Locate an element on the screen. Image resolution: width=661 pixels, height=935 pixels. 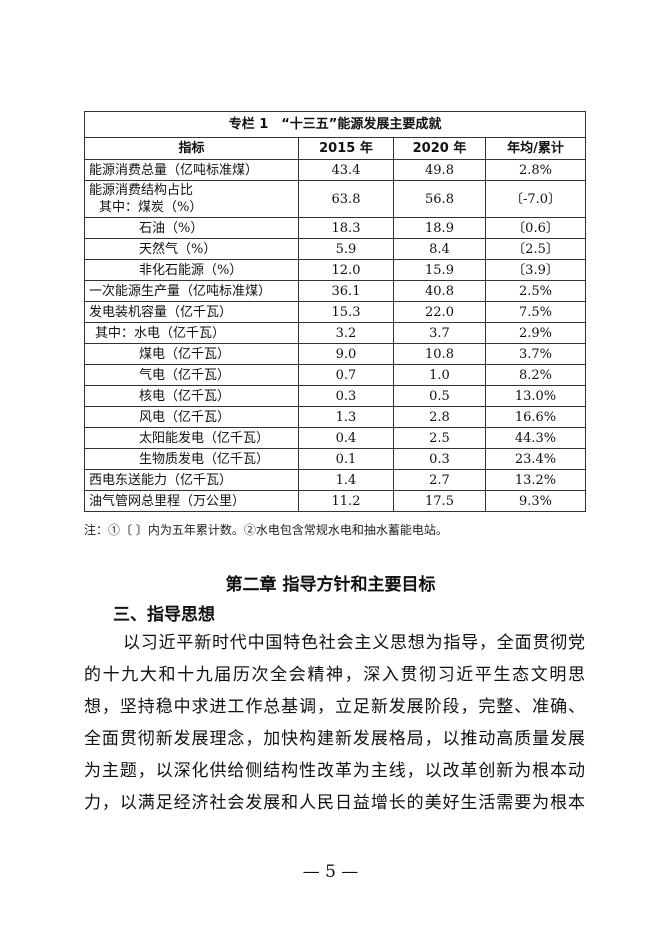
table-row: 太阳能发电（亿千瓦） 0.4 2.5 44.3% is located at coordinates (335, 438).